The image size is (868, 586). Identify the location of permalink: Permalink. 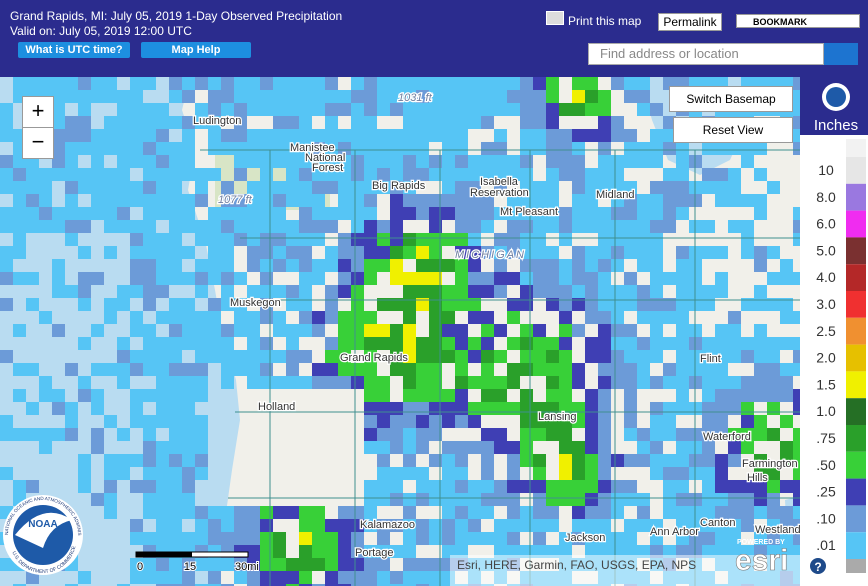
(690, 22).